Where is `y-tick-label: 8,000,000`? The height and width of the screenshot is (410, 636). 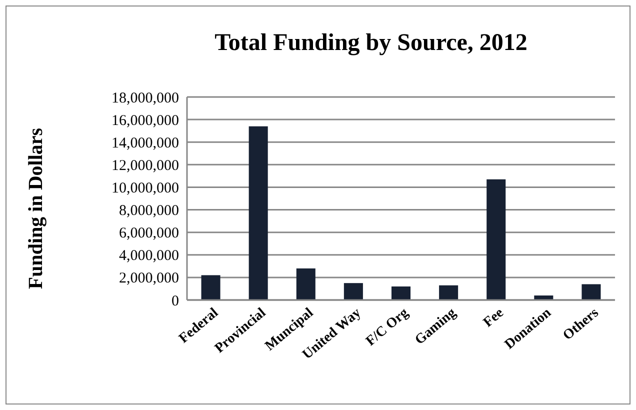
y-tick-label: 8,000,000 is located at coordinates (149, 211).